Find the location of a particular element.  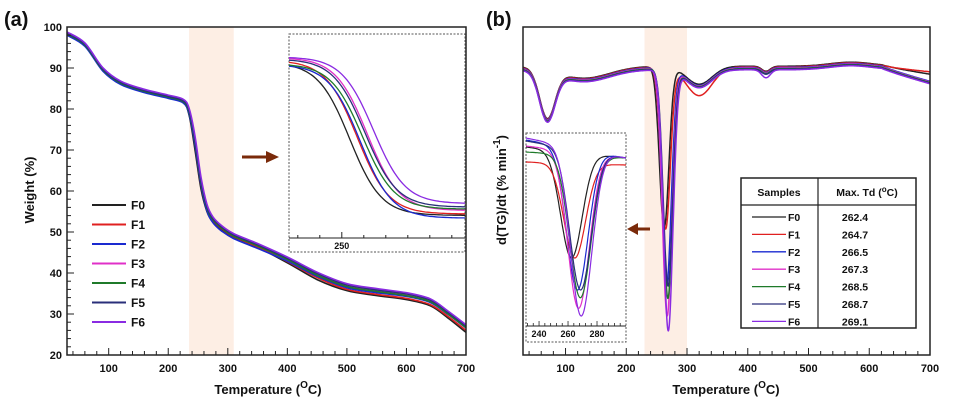

table-header-max-td: Max. Td (oC) is located at coordinates (867, 192).